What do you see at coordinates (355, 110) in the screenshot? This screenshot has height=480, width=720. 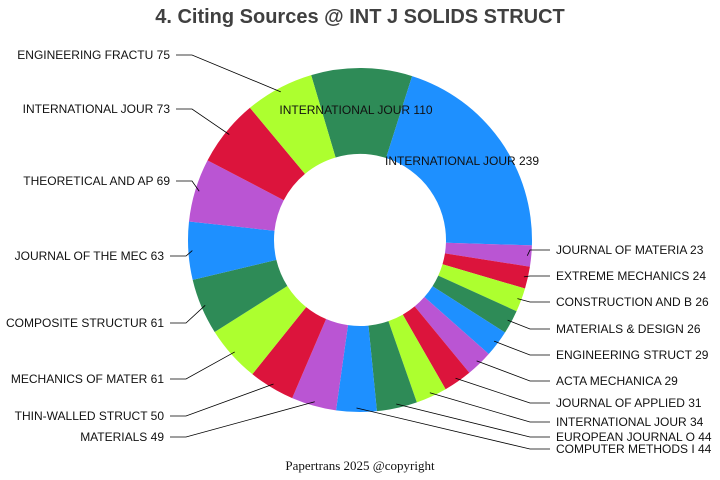 I see `slice-label: INTERNATIONAL JOUR 110` at bounding box center [355, 110].